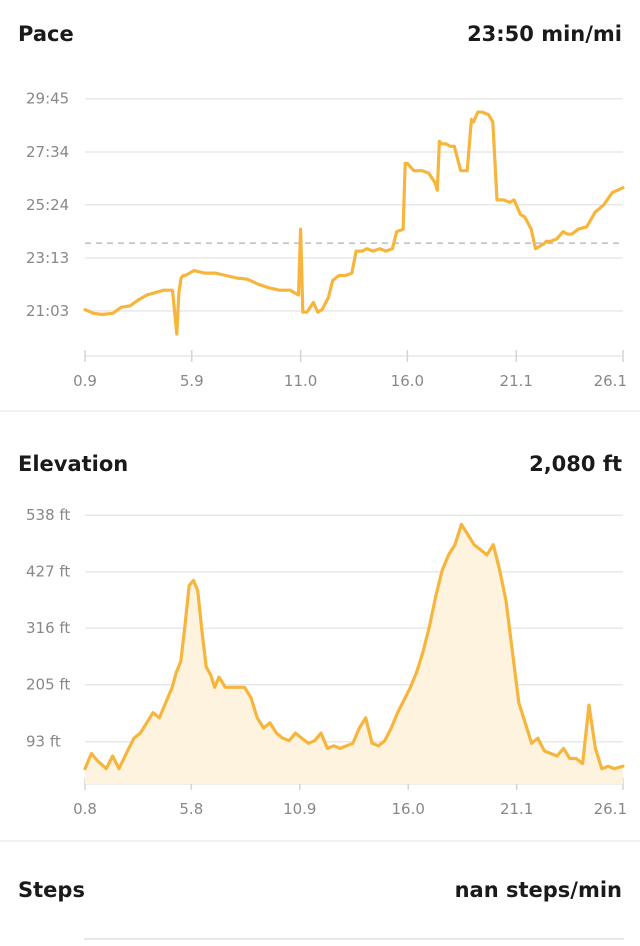  What do you see at coordinates (538, 890) in the screenshot?
I see `steps-value: nan steps/min` at bounding box center [538, 890].